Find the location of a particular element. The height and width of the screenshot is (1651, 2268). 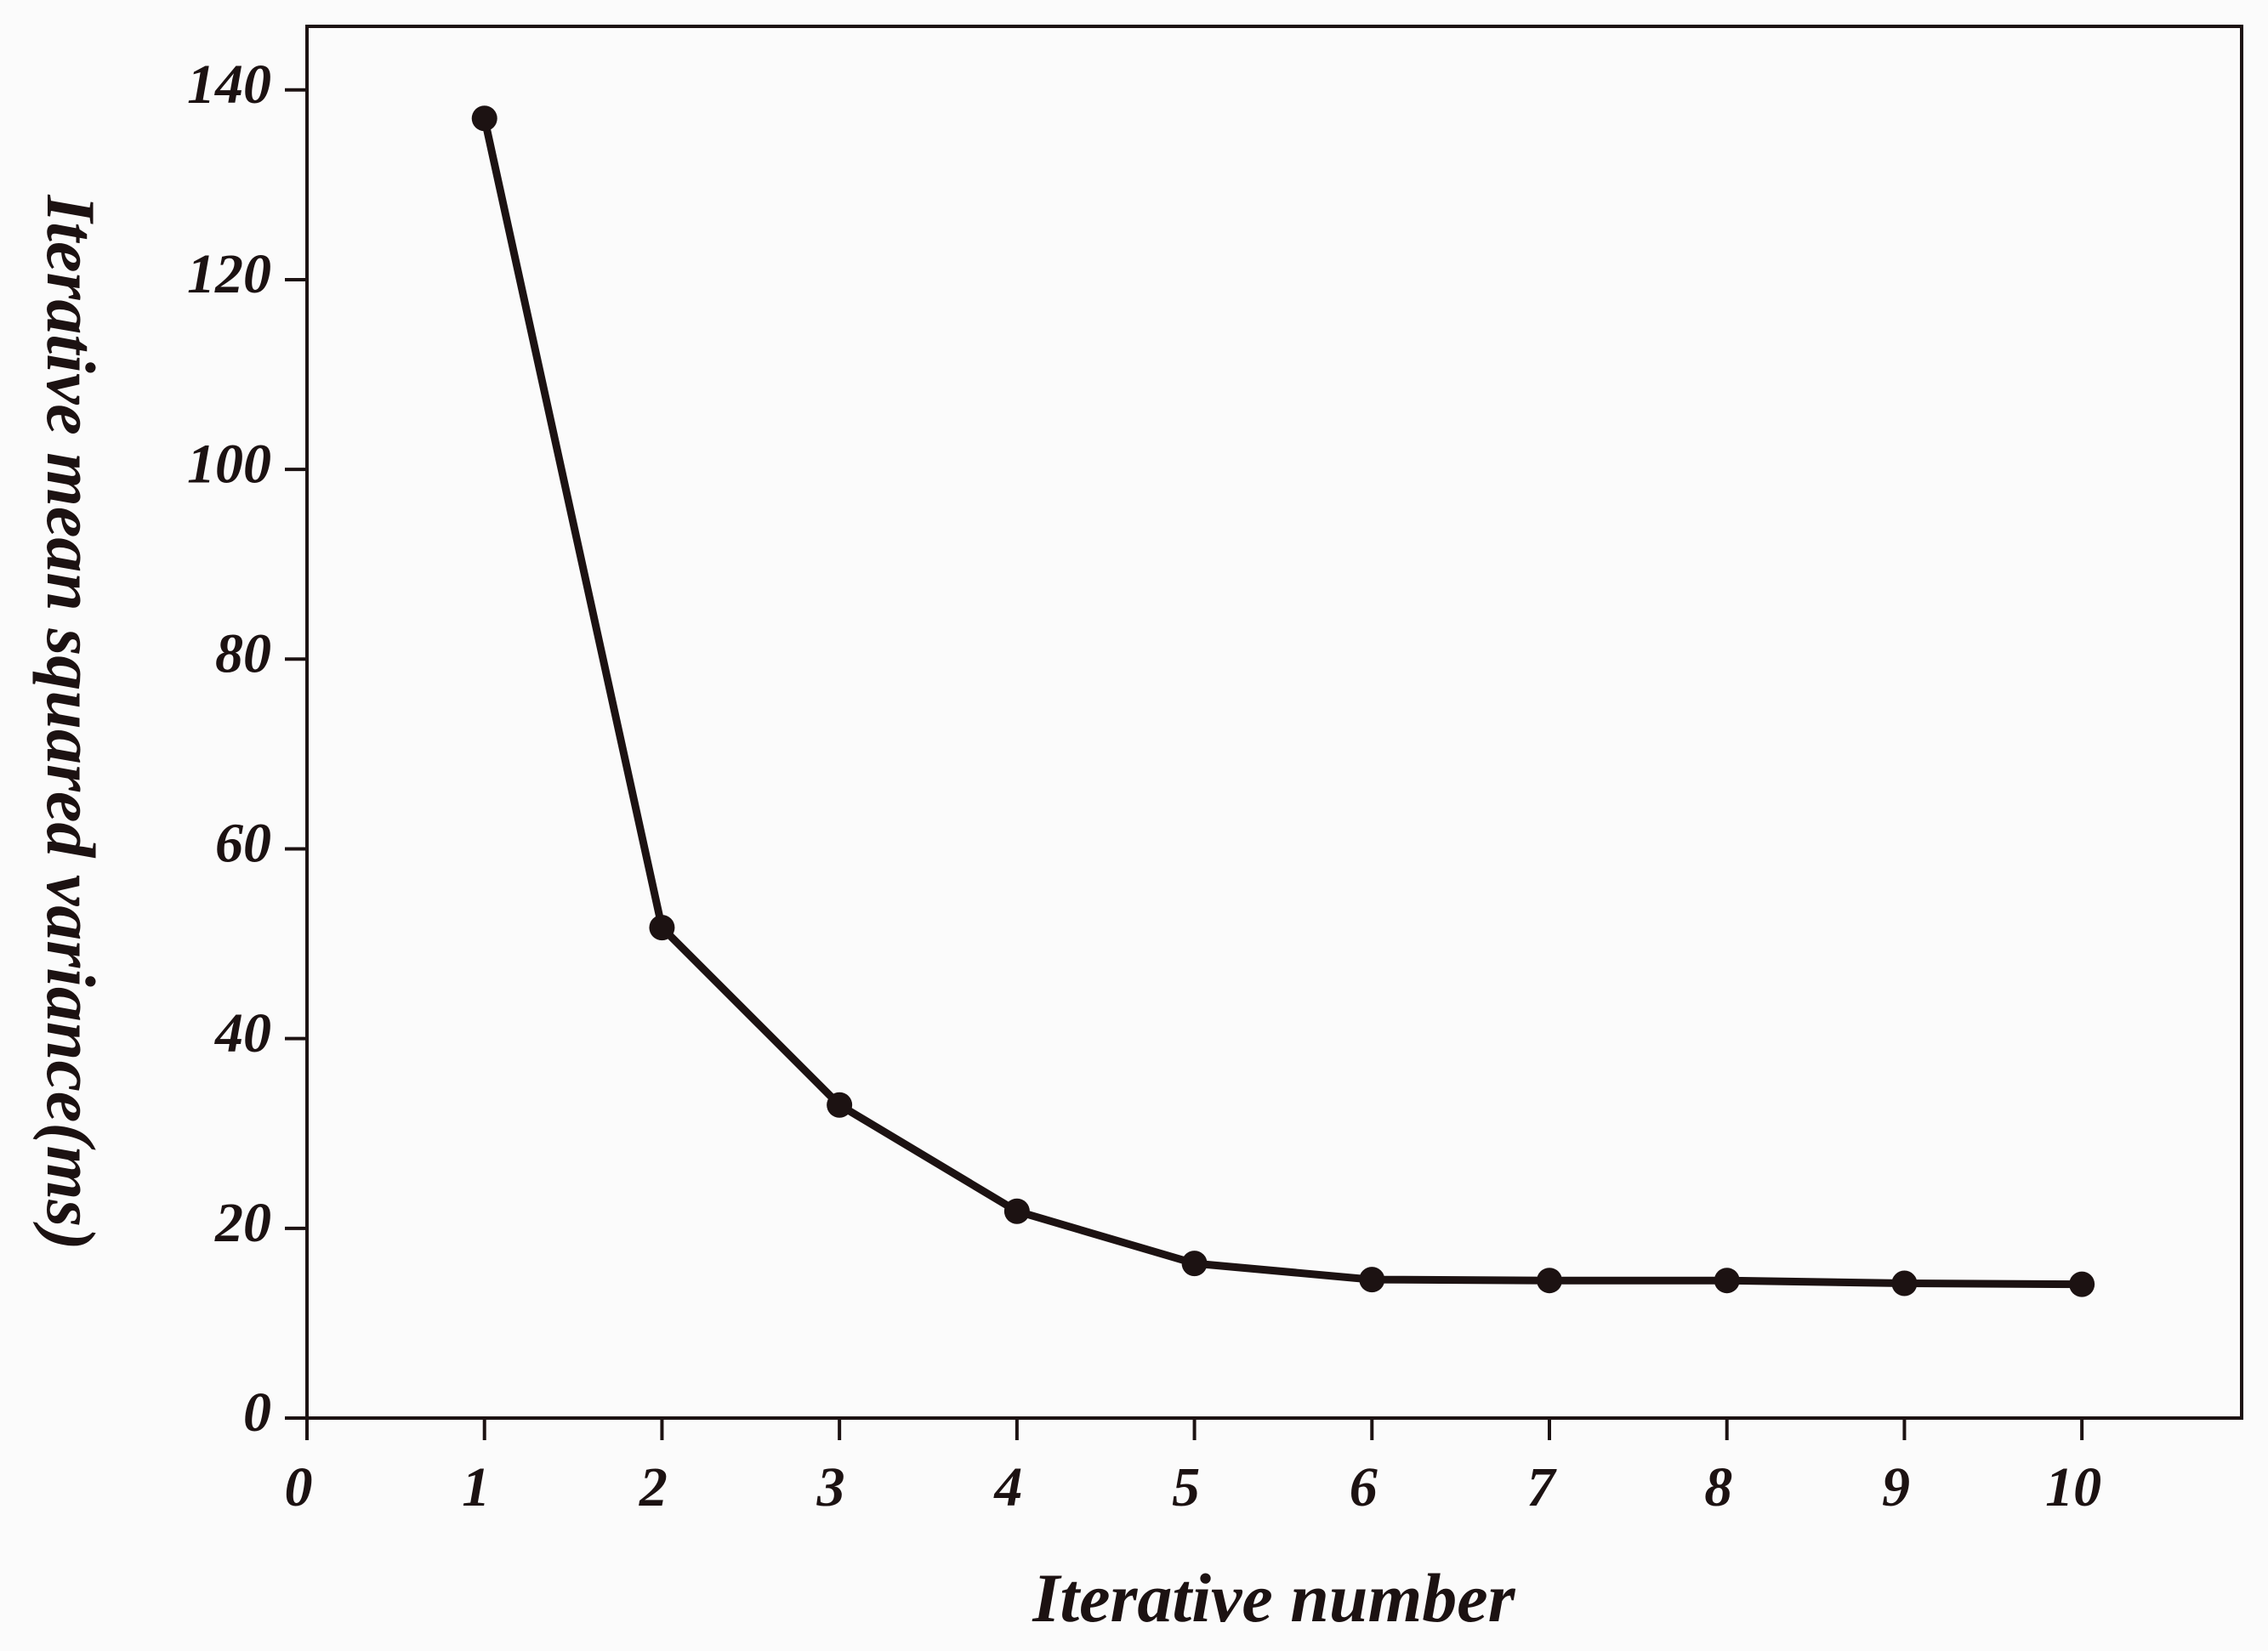

x-tick-label: 10 is located at coordinates (2073, 1487).